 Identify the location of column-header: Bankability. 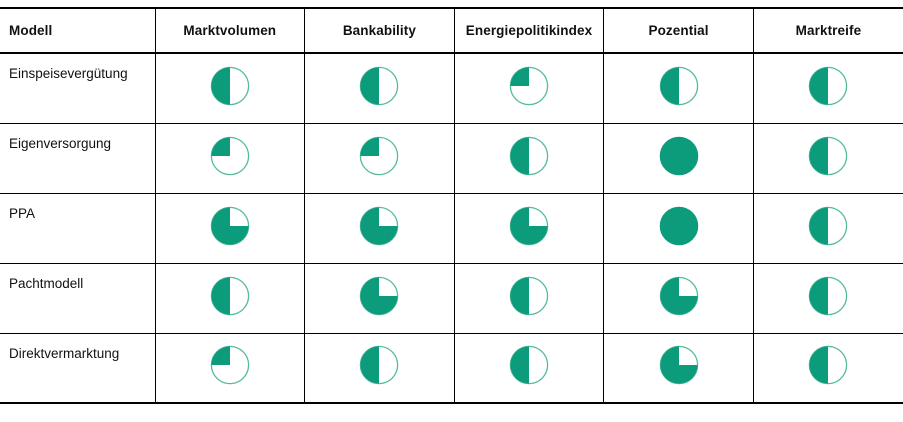
(379, 31).